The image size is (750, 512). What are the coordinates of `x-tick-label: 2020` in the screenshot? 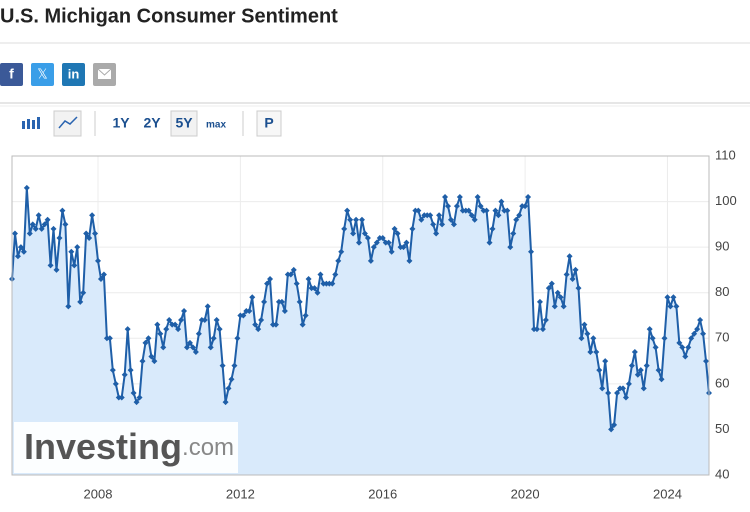 It's located at (525, 493).